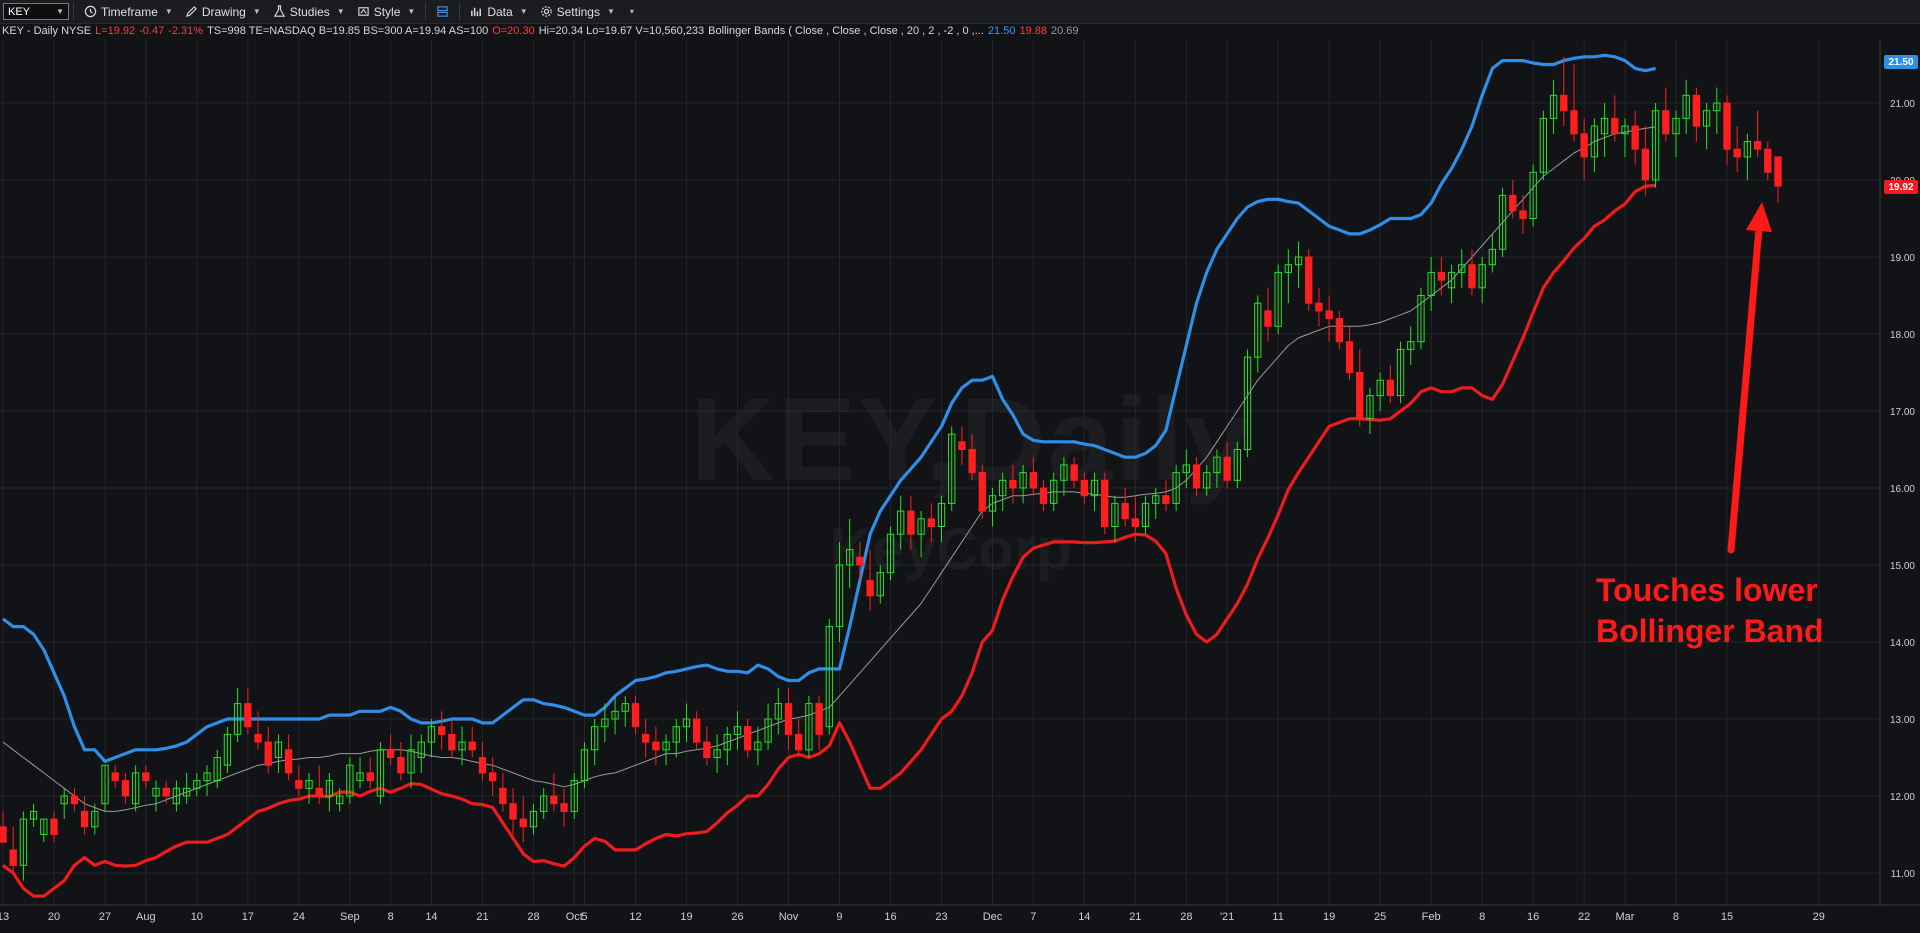 This screenshot has height=933, width=1920. What do you see at coordinates (1902, 566) in the screenshot?
I see `y-tick-label: 15.00` at bounding box center [1902, 566].